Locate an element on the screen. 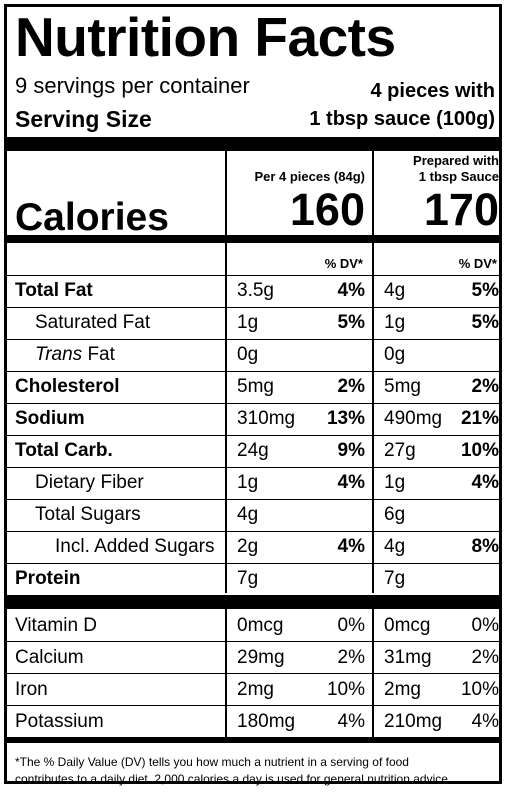 The height and width of the screenshot is (794, 513). amount-col2: 490mg is located at coordinates (413, 418).